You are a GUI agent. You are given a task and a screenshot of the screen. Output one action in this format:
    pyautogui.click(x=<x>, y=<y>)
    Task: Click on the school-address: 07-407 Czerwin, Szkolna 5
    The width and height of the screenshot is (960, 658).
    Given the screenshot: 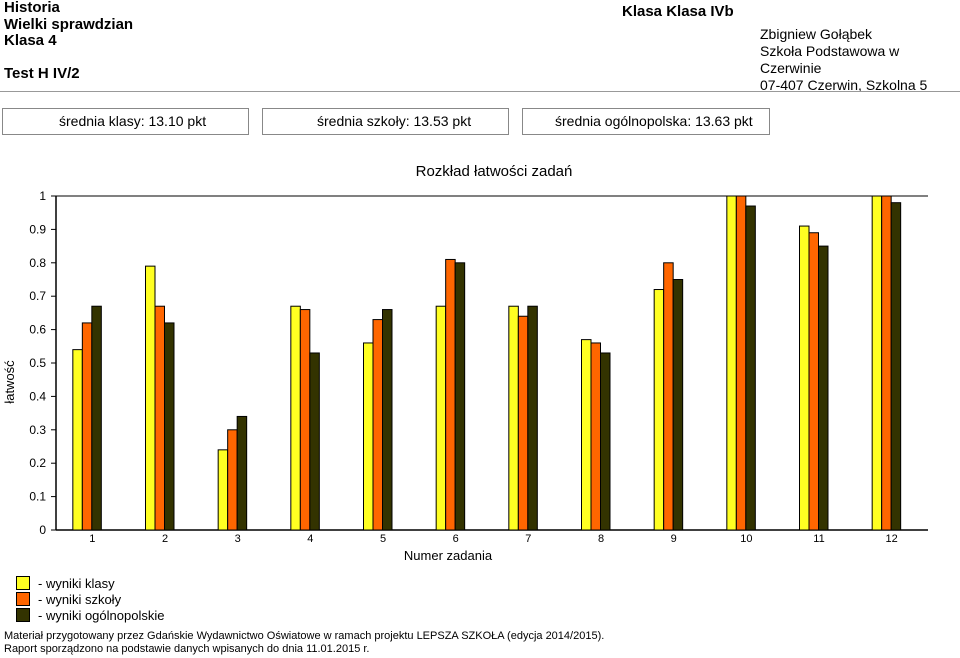 What is the action you would take?
    pyautogui.click(x=844, y=85)
    